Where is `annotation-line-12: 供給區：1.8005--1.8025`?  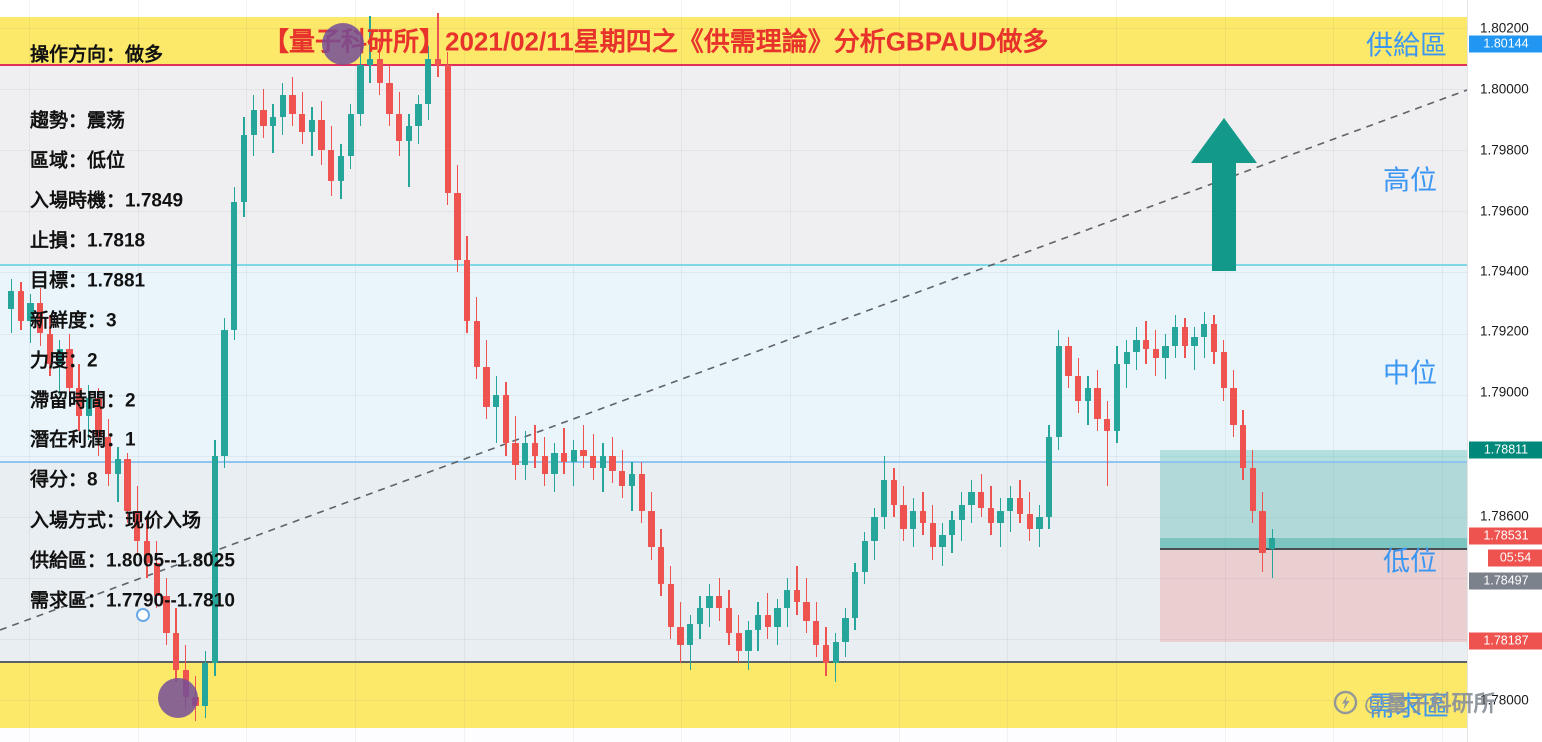
annotation-line-12: 供給區：1.8005--1.8025 is located at coordinates (132, 561).